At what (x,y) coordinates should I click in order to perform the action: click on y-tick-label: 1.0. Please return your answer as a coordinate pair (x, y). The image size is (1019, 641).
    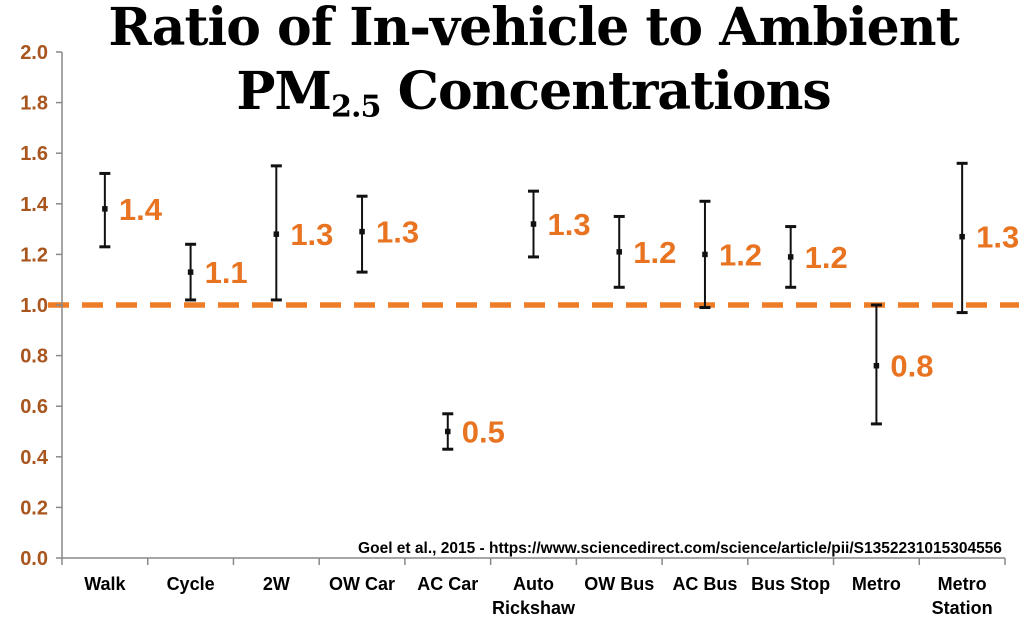
    Looking at the image, I should click on (34, 306).